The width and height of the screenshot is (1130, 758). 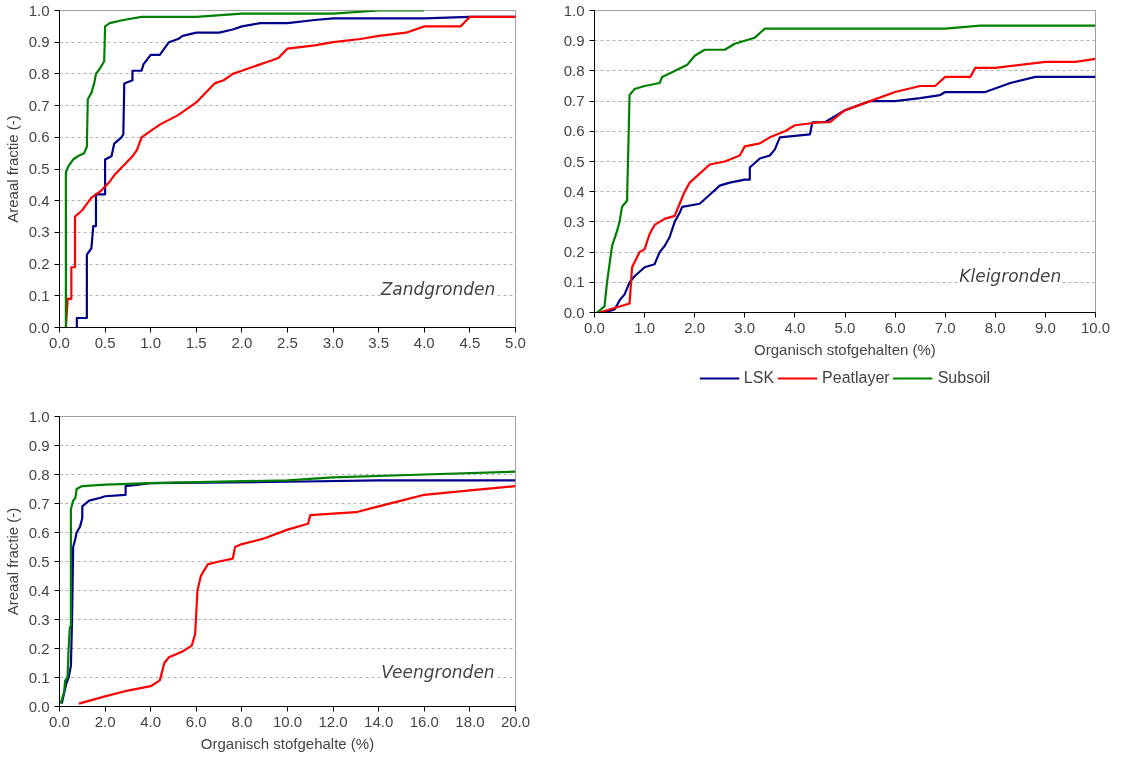 I want to click on legend-label: Subsoil, so click(x=964, y=378).